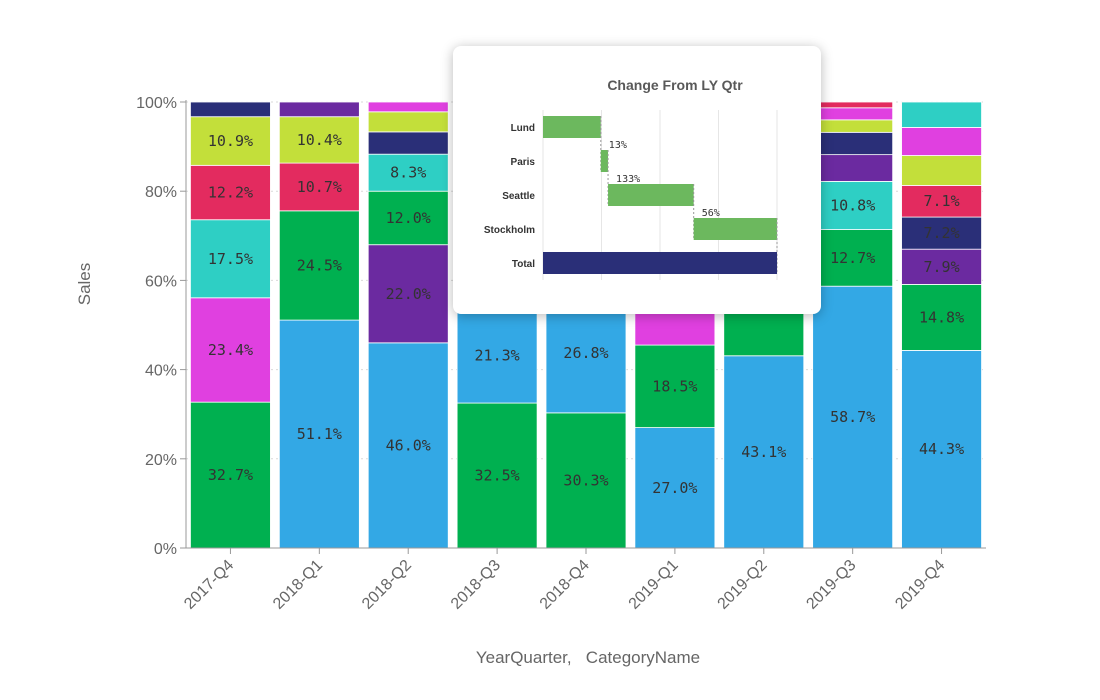  Describe the element at coordinates (161, 460) in the screenshot. I see `y-tick-label: 20%` at that location.